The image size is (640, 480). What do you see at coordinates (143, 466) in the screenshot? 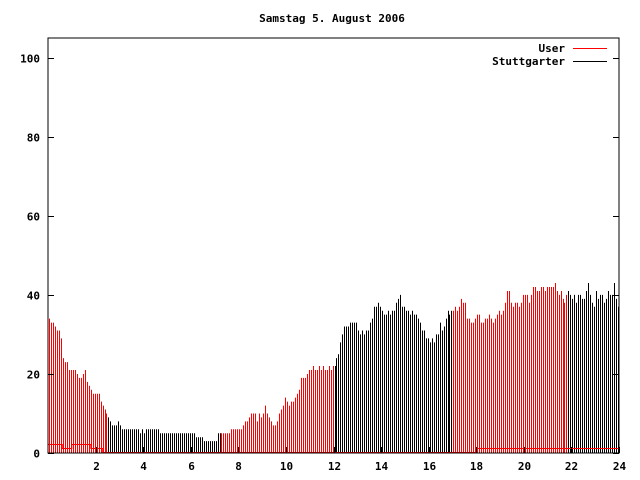
I see `x-tick-label: 4` at bounding box center [143, 466].